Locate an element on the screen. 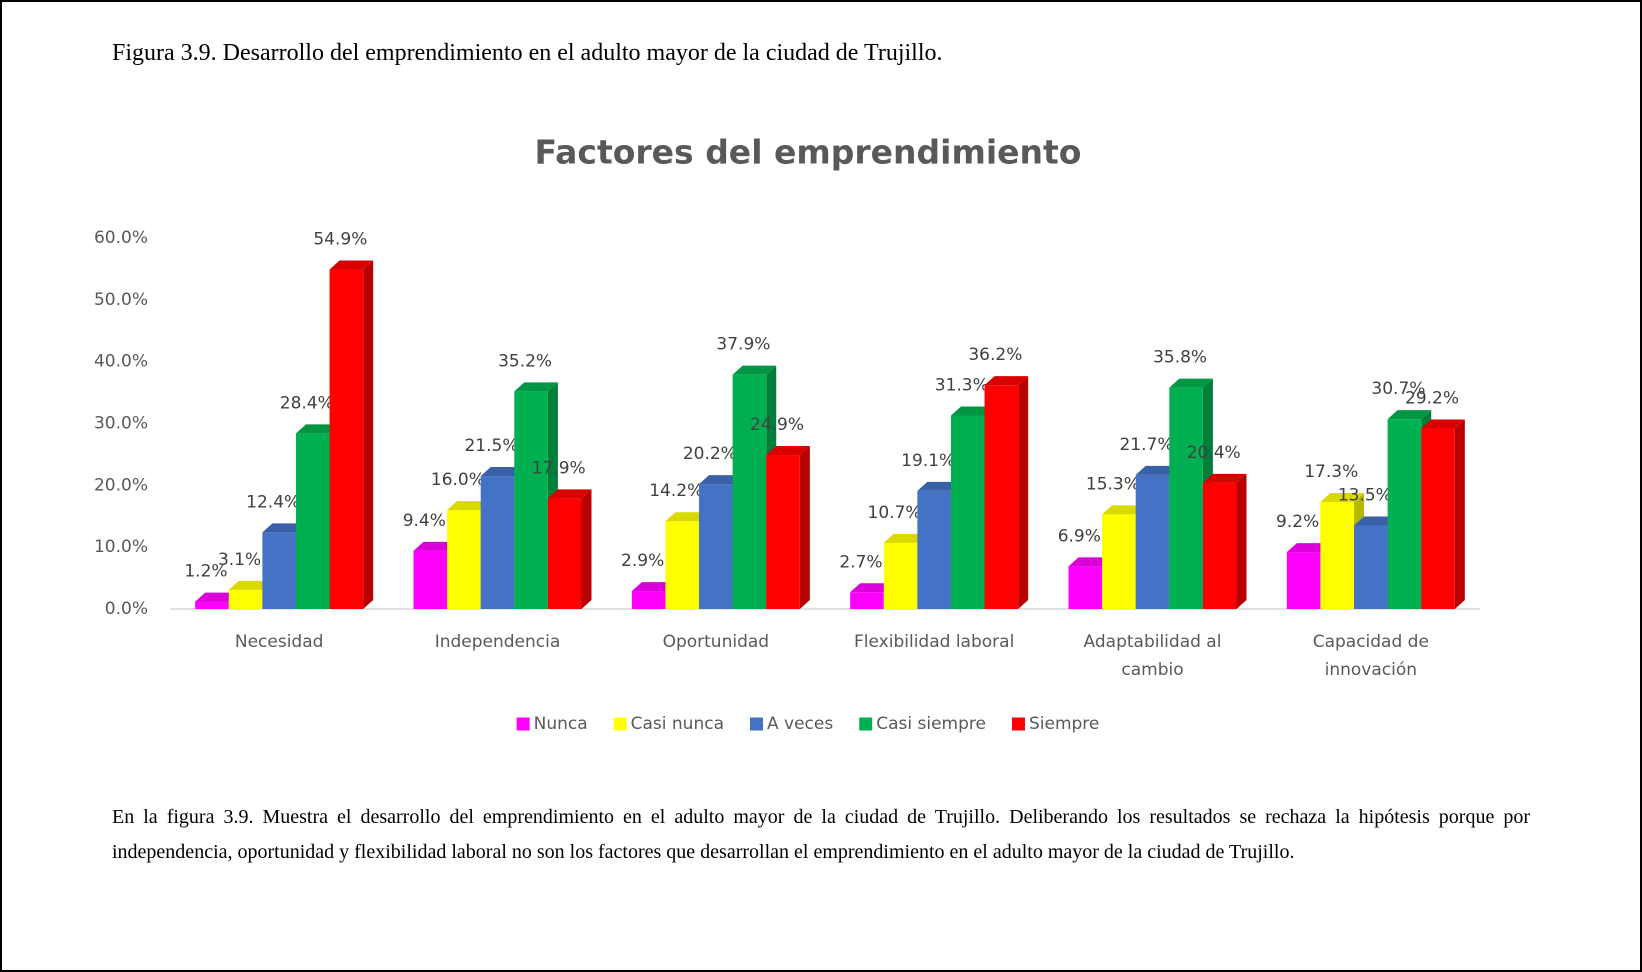 The image size is (1642, 972). data-label: 9.2% is located at coordinates (1297, 522).